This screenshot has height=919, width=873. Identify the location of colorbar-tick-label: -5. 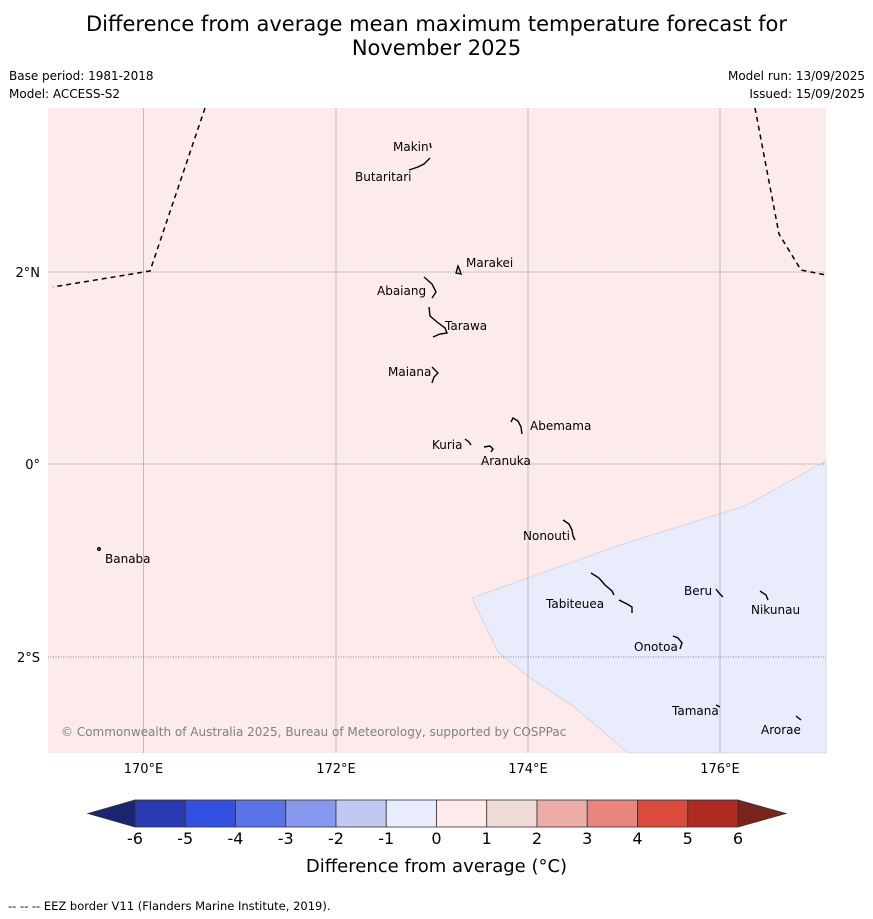
(185, 838).